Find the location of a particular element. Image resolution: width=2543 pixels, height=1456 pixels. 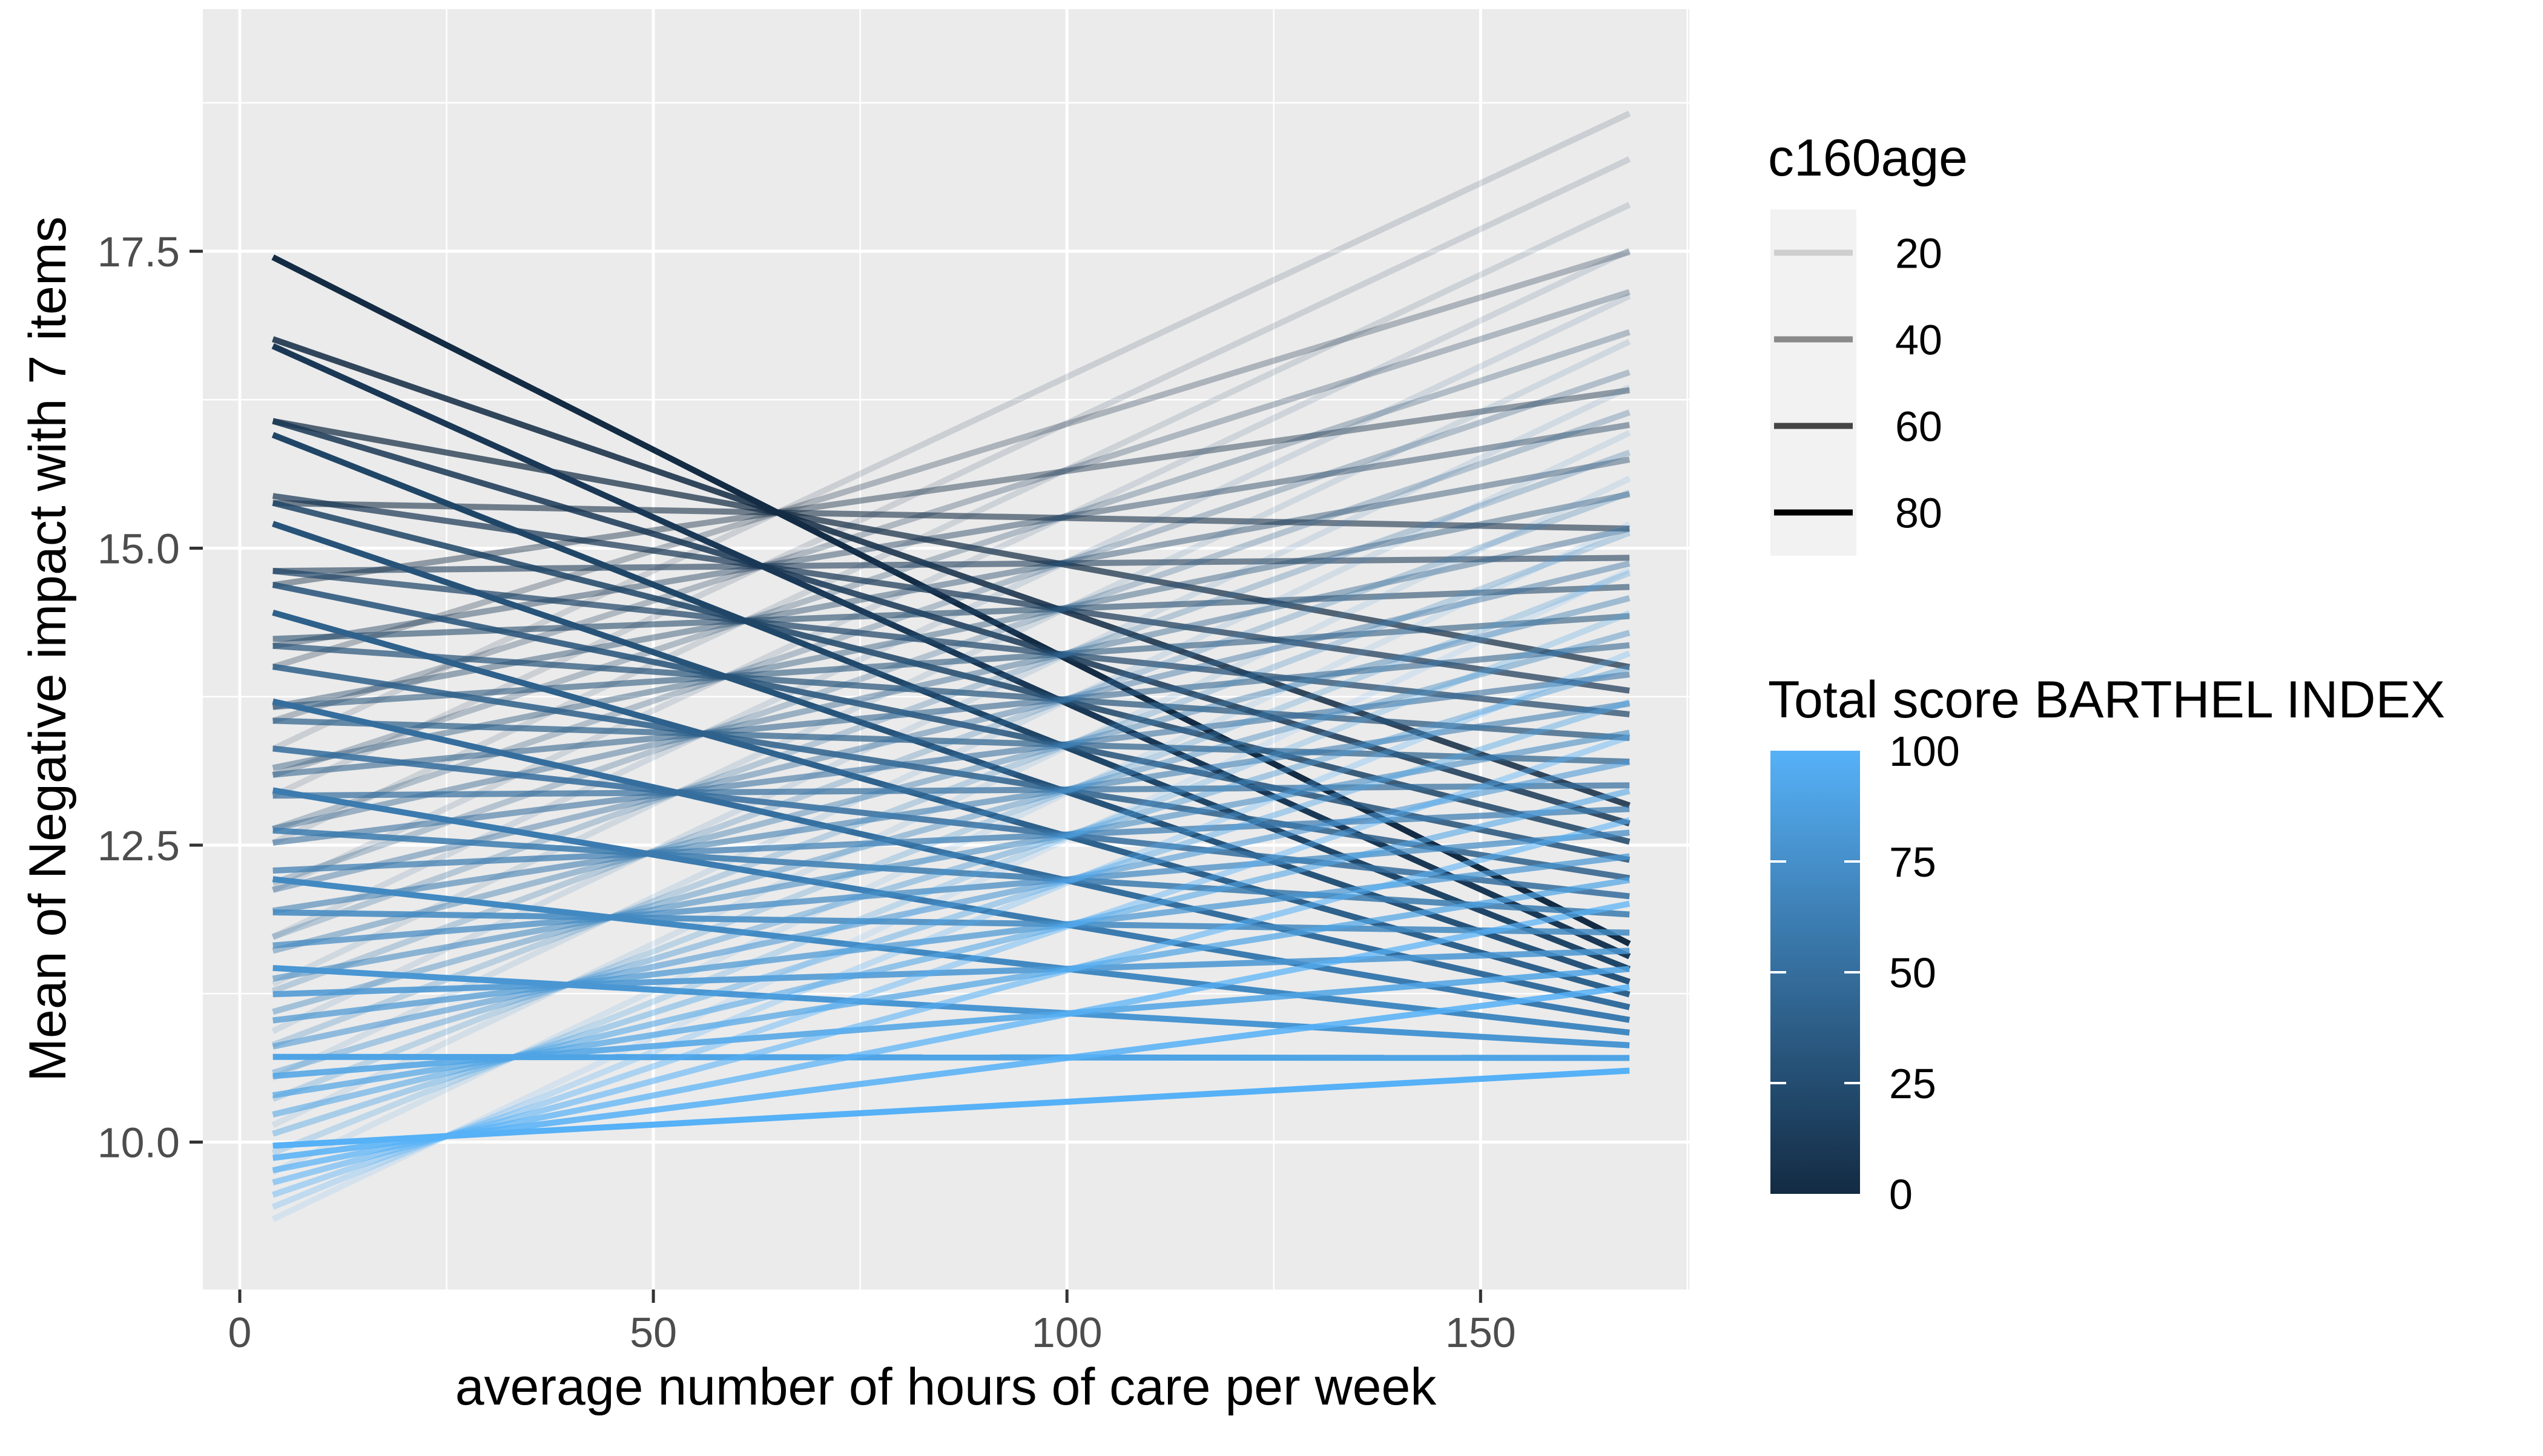

x-tick-label: 50 is located at coordinates (654, 1332).